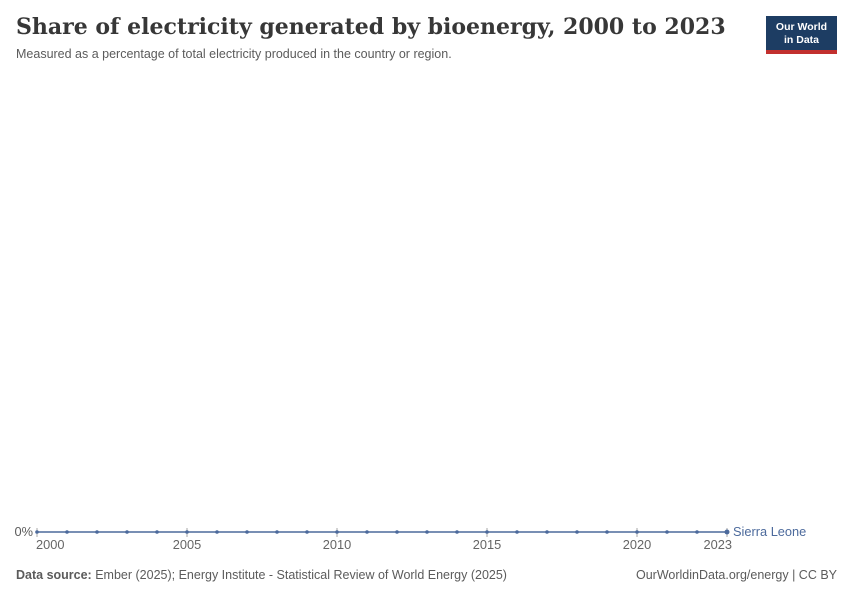 The height and width of the screenshot is (600, 850). I want to click on data-point-end, so click(727, 532).